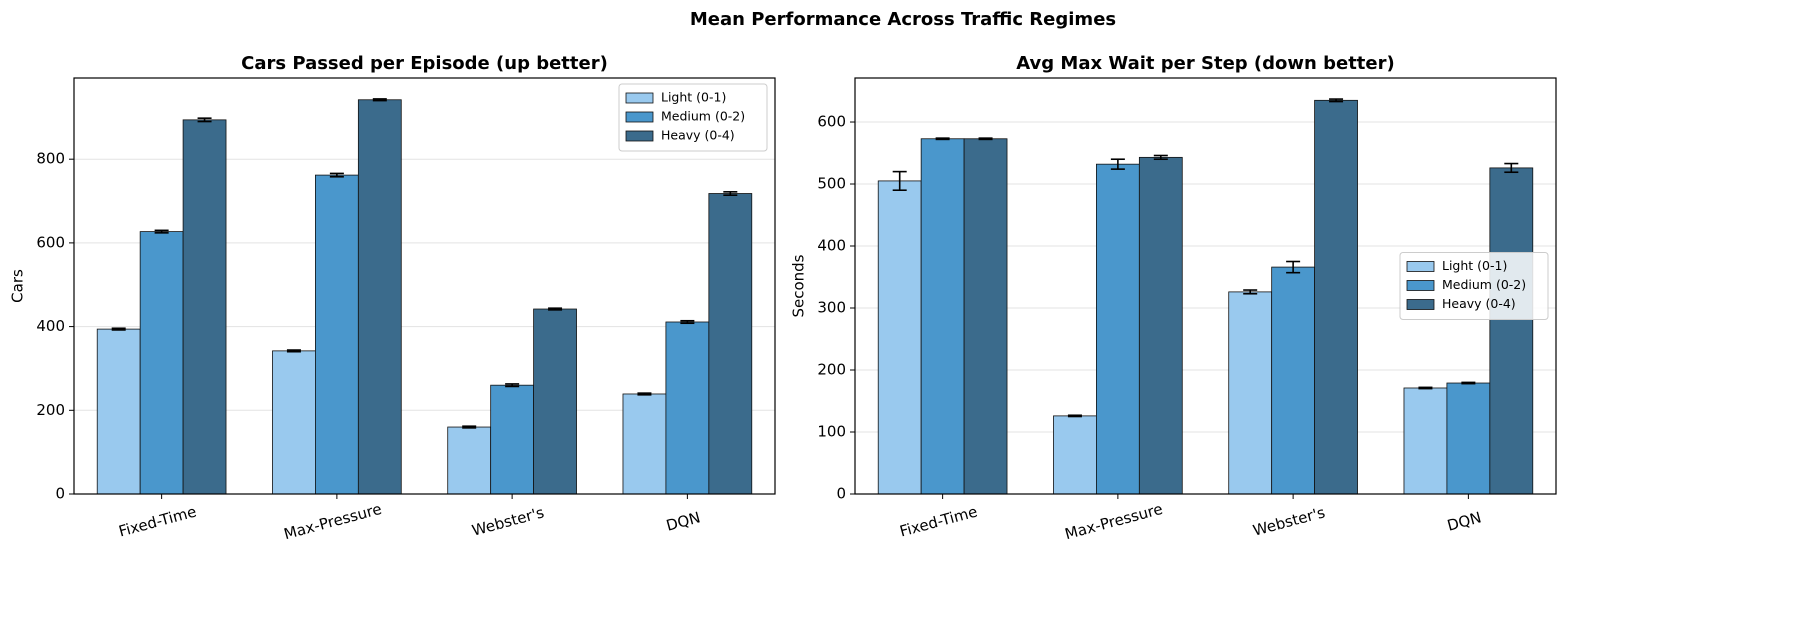  Describe the element at coordinates (831, 184) in the screenshot. I see `y-tick-label: 500` at that location.